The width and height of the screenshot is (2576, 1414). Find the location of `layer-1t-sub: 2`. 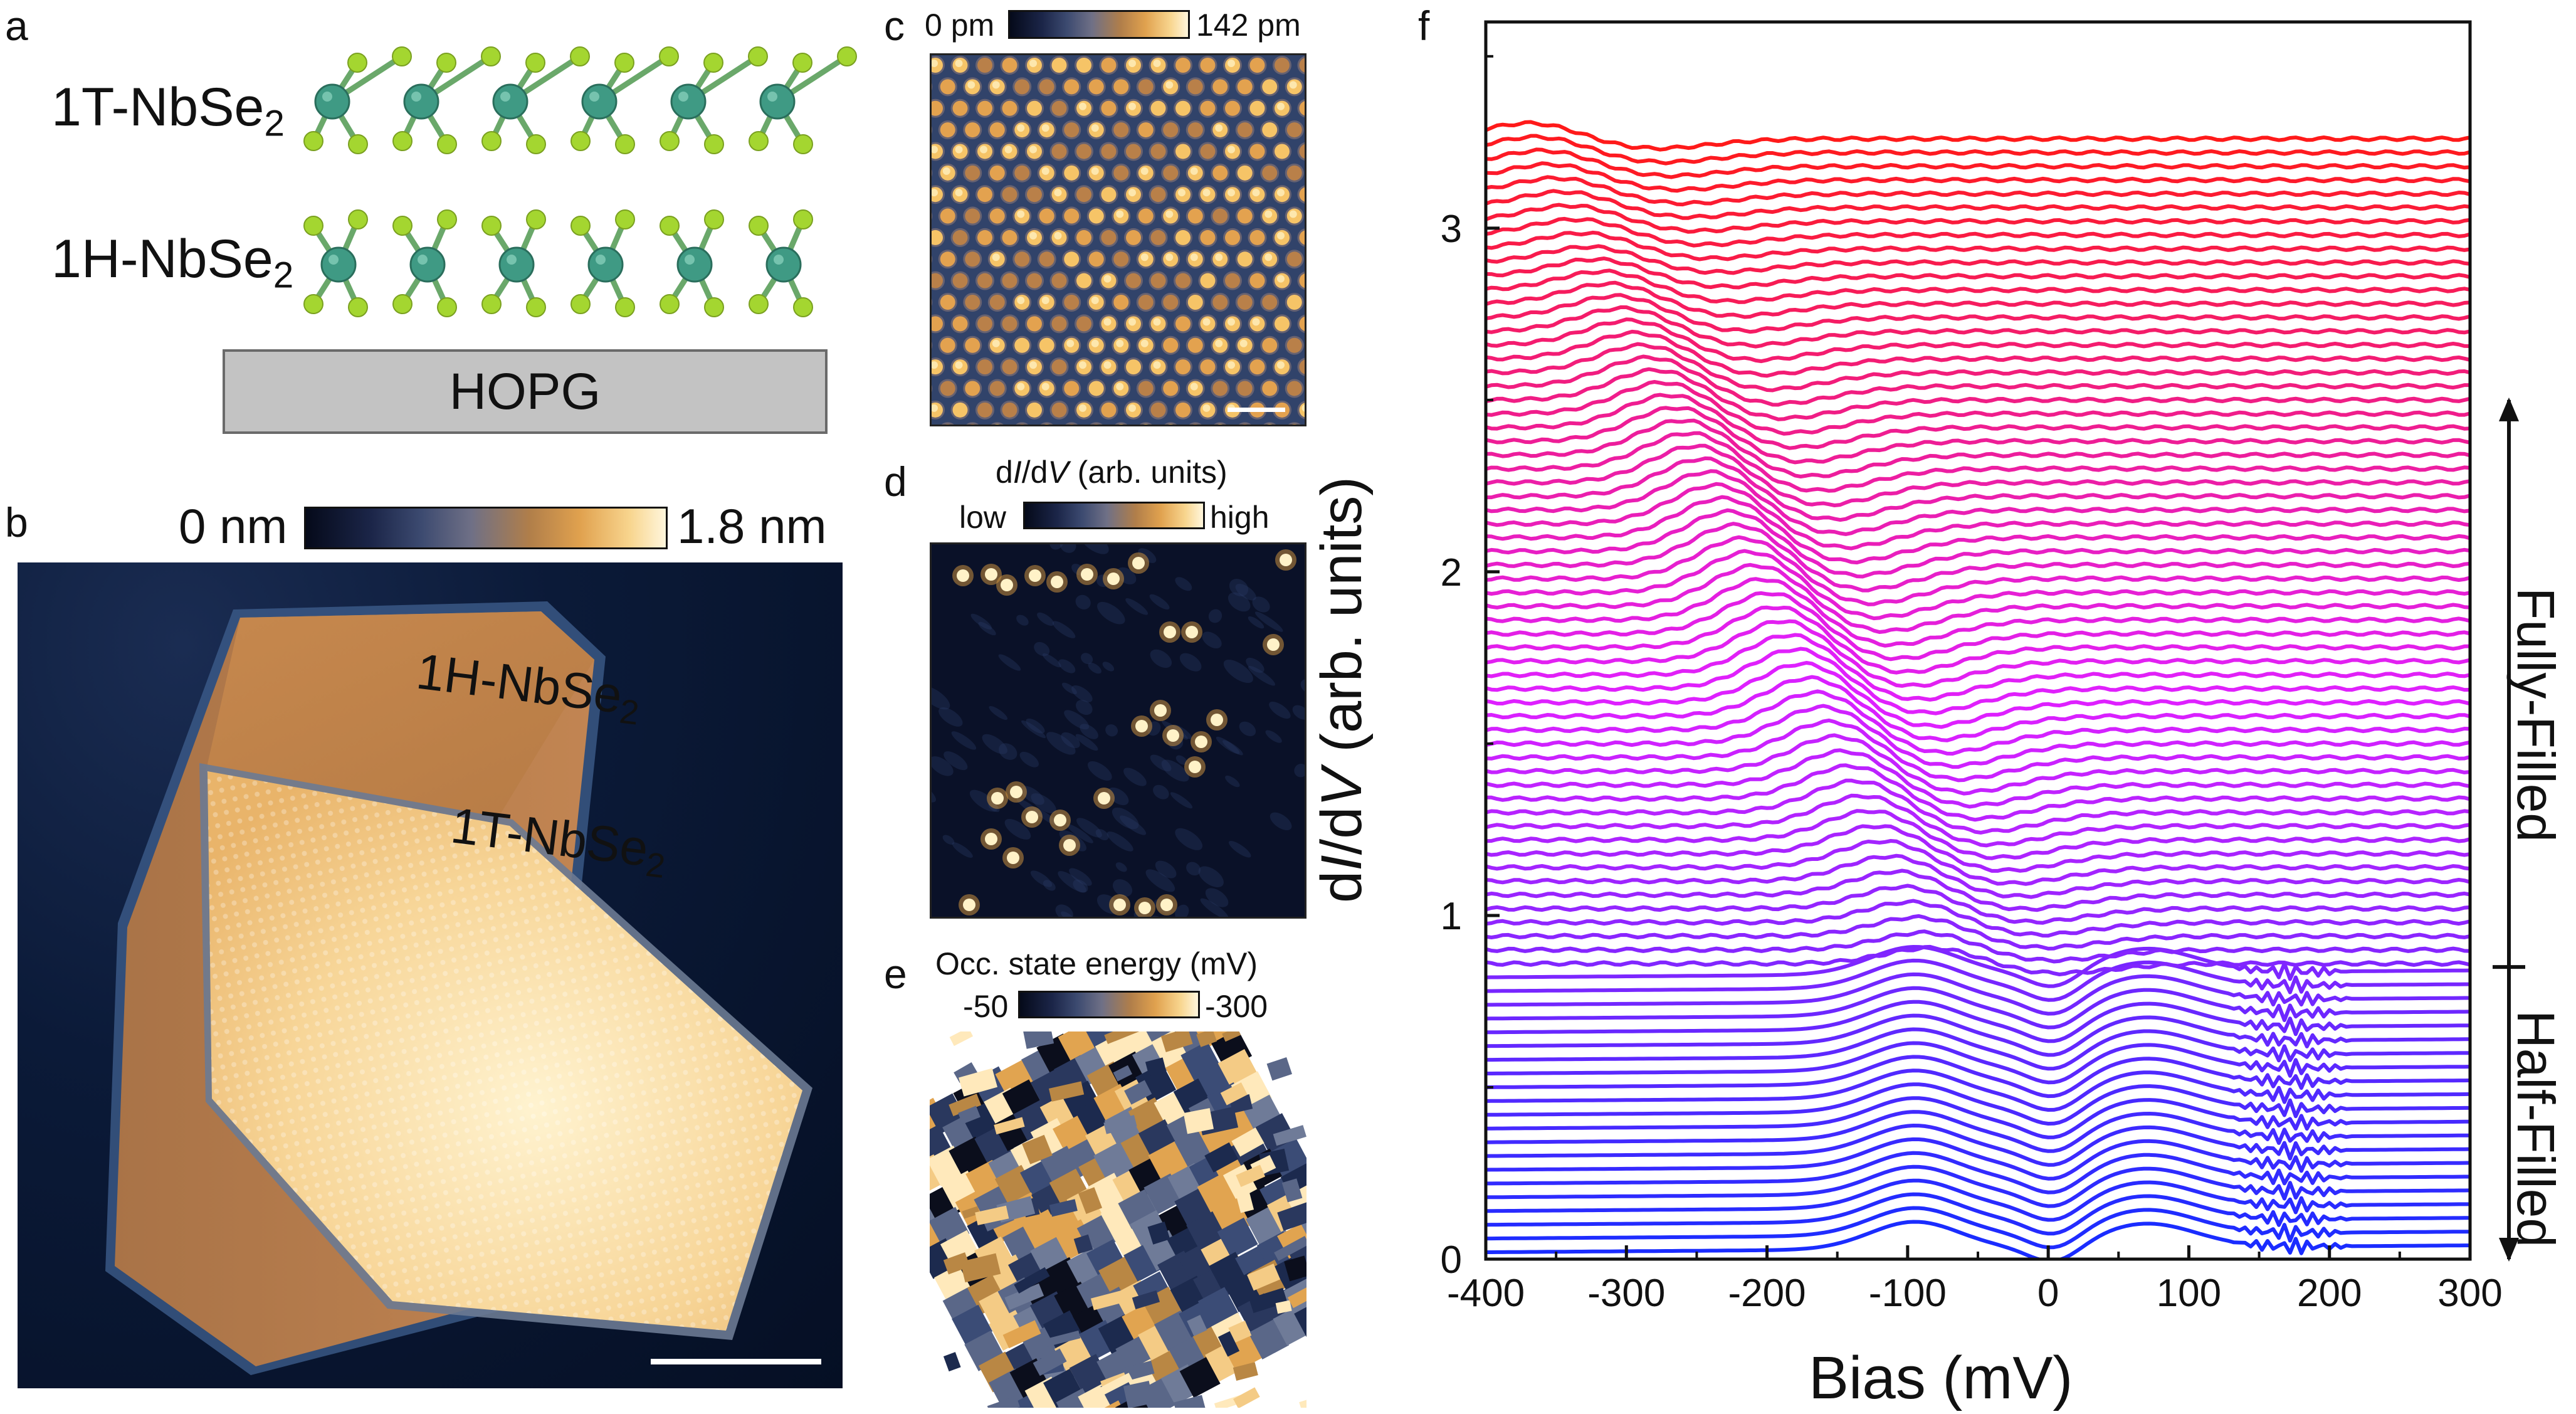

layer-1t-sub: 2 is located at coordinates (274, 123).